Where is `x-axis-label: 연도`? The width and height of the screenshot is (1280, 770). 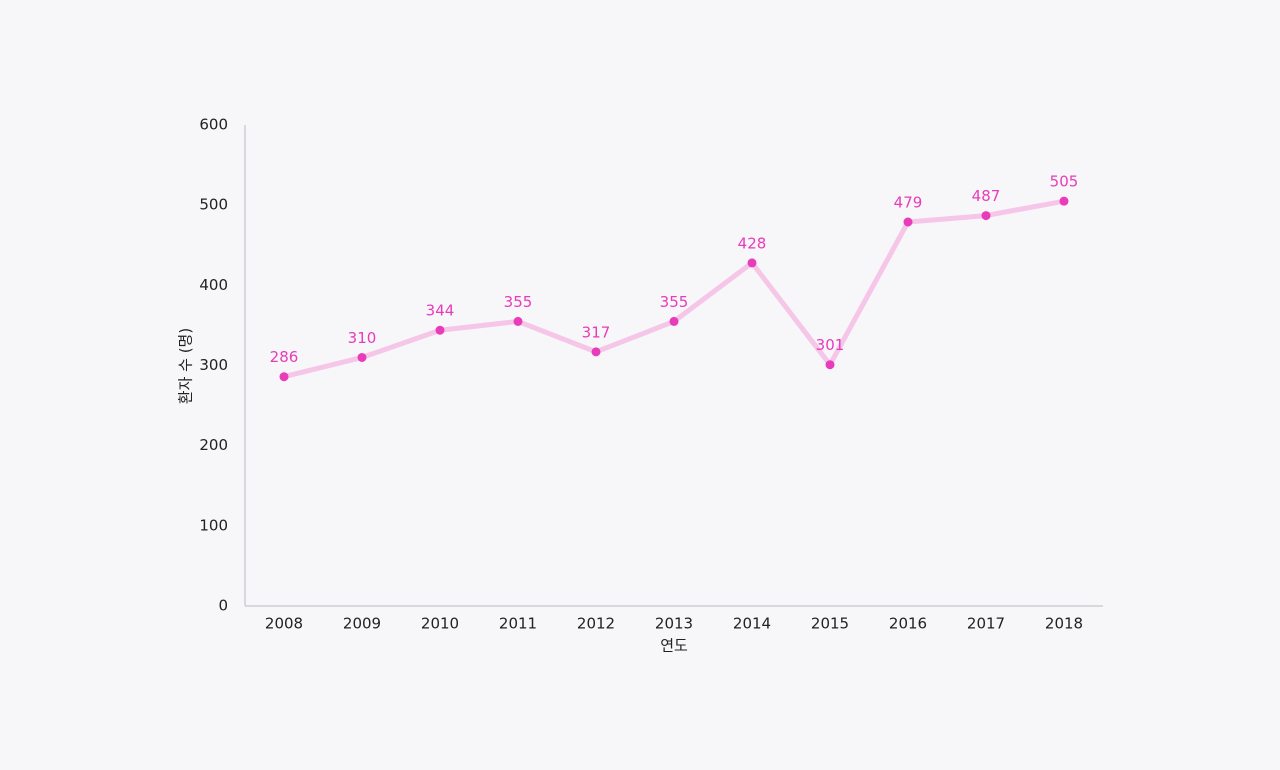
x-axis-label: 연도 is located at coordinates (674, 646).